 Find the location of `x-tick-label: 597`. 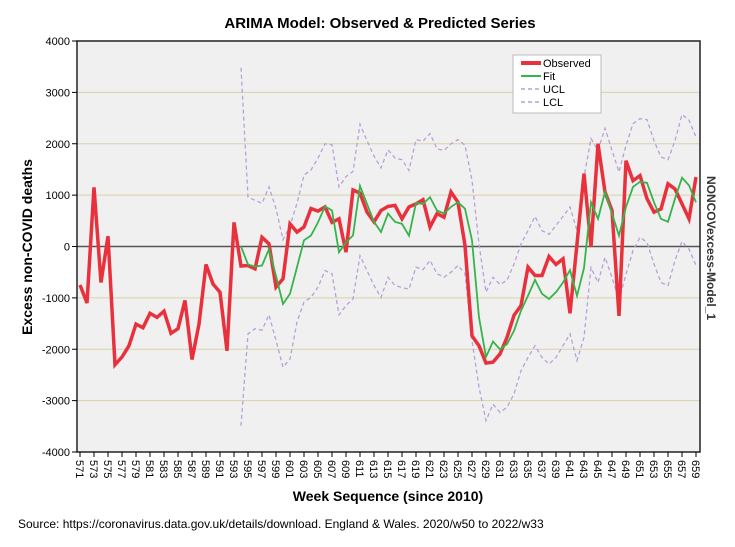

x-tick-label: 597 is located at coordinates (261, 469).